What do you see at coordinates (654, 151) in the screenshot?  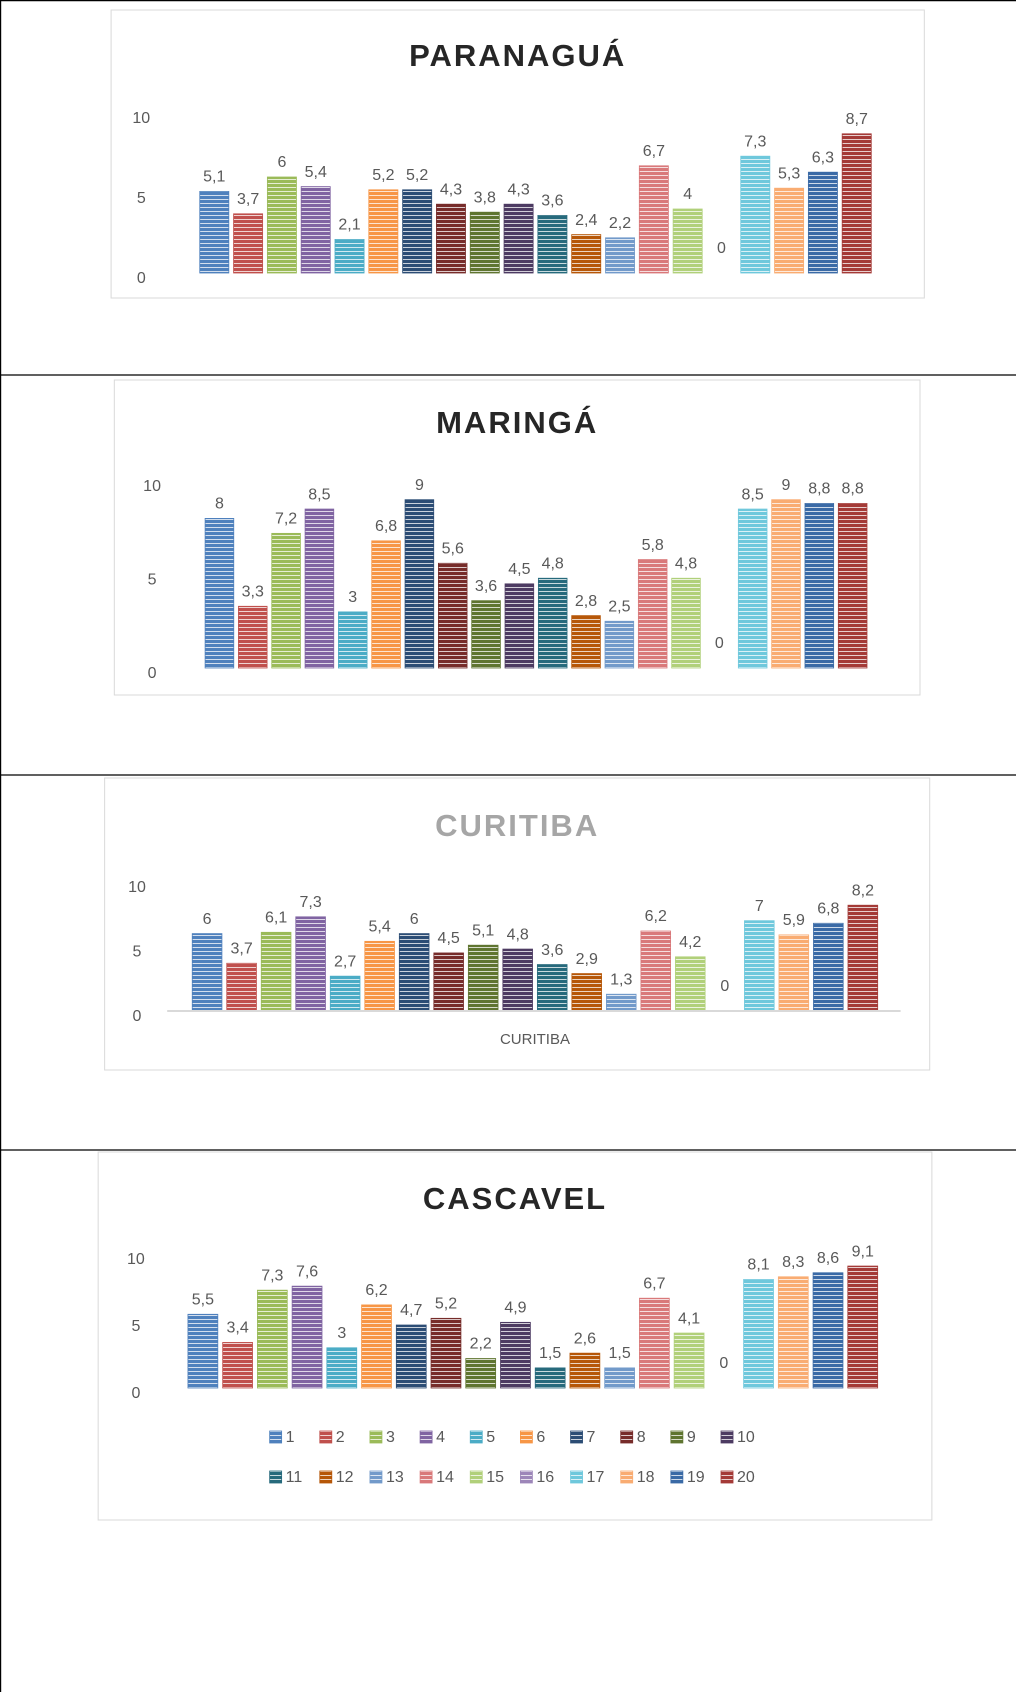 I see `data-label: 6,7` at bounding box center [654, 151].